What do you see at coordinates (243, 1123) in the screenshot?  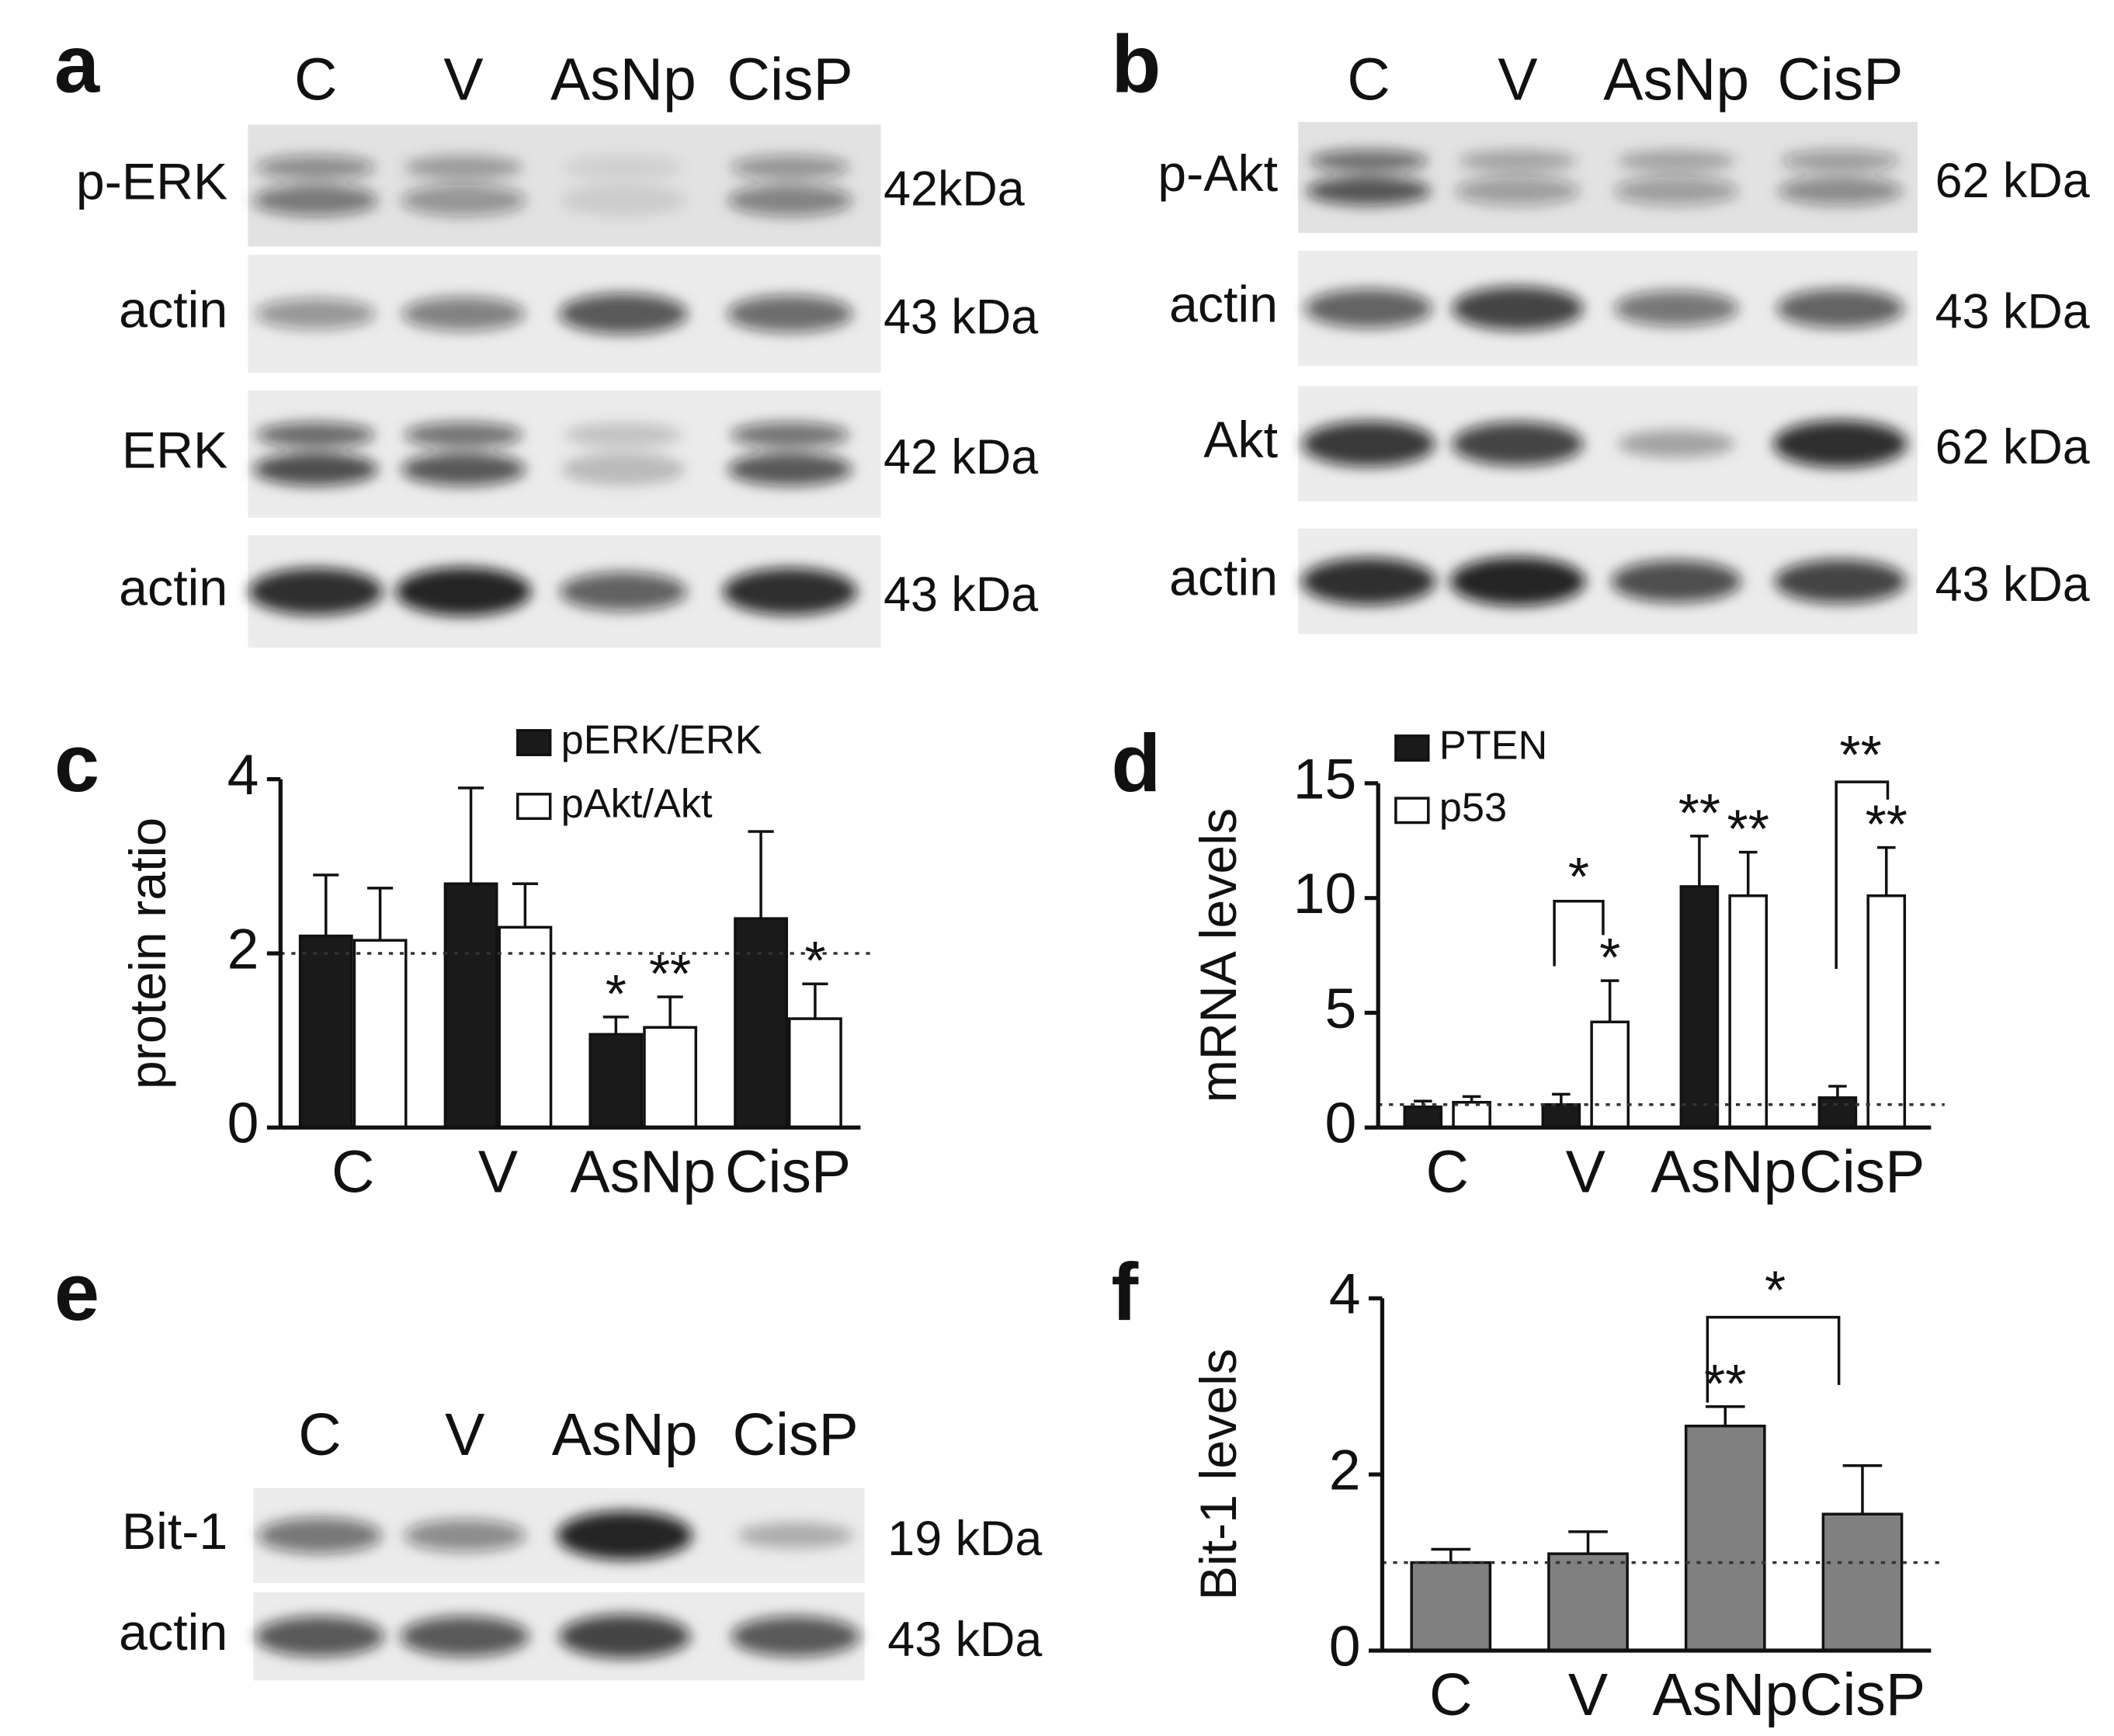 I see `y-tick-label: 0` at bounding box center [243, 1123].